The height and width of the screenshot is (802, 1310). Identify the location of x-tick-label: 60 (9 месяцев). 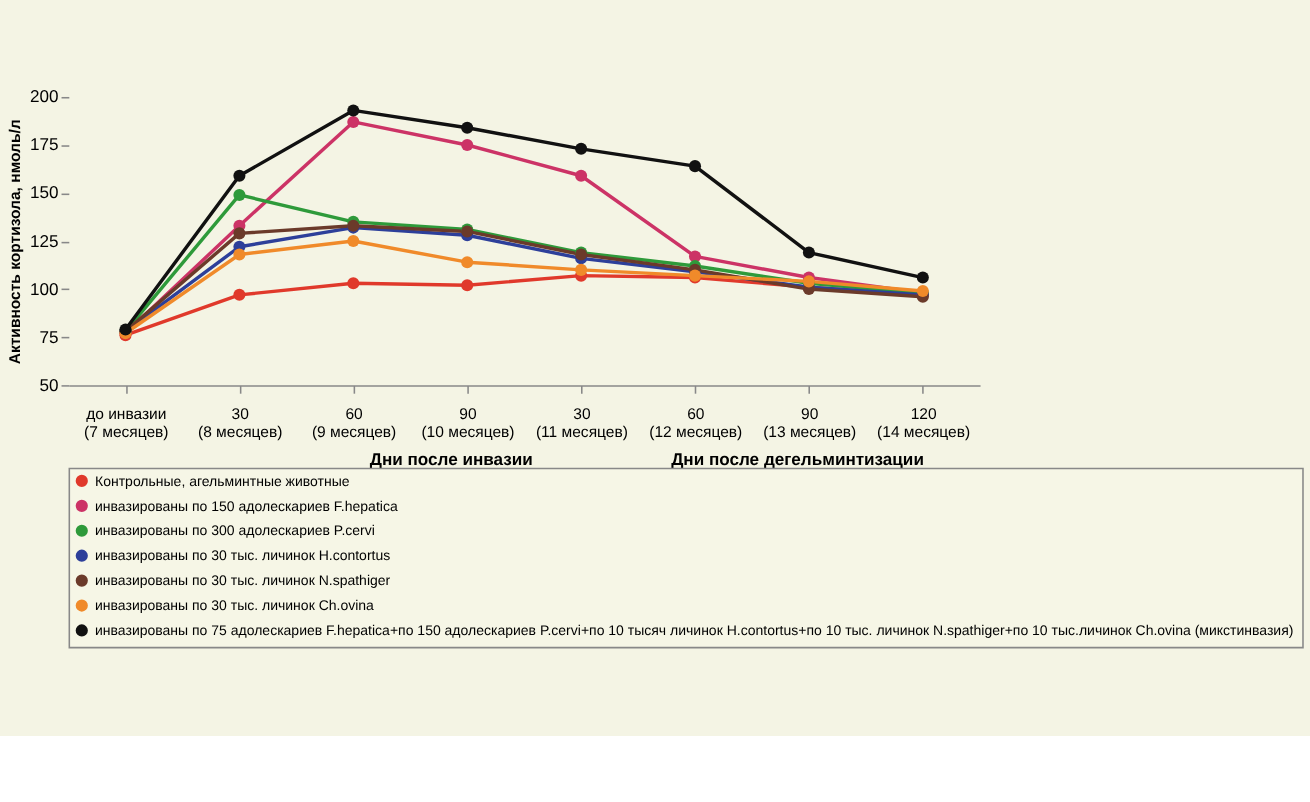
(354, 423).